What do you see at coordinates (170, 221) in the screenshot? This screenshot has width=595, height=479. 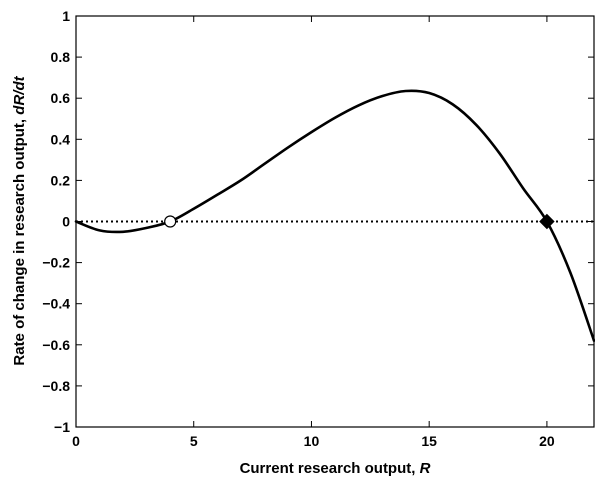 I see `unstable-equilibrium-marker` at bounding box center [170, 221].